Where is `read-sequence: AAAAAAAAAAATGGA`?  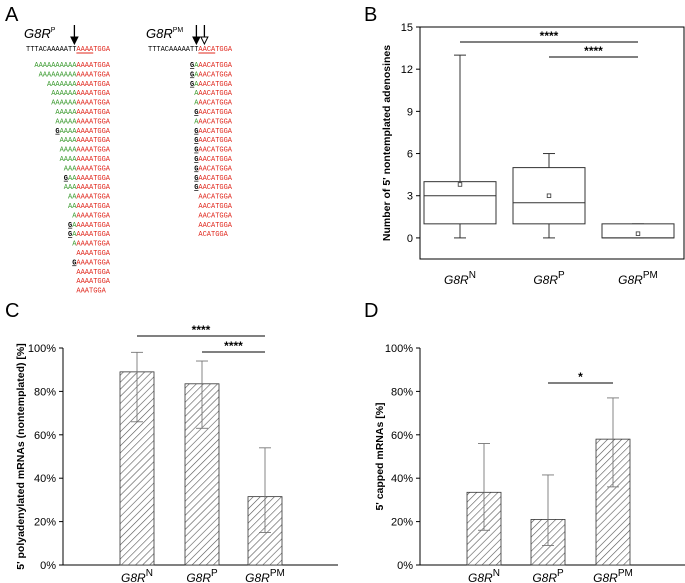 read-sequence: AAAAAAAAAAATGGA is located at coordinates (79, 85).